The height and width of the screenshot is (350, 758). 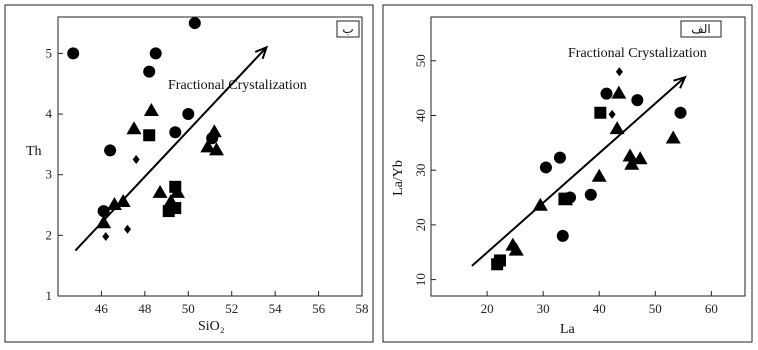 What do you see at coordinates (420, 279) in the screenshot?
I see `y-tick-label: 10` at bounding box center [420, 279].